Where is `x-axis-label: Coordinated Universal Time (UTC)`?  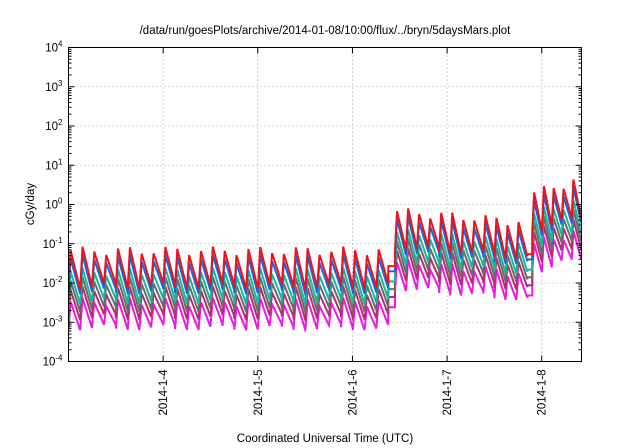
x-axis-label: Coordinated Universal Time (UTC) is located at coordinates (325, 439).